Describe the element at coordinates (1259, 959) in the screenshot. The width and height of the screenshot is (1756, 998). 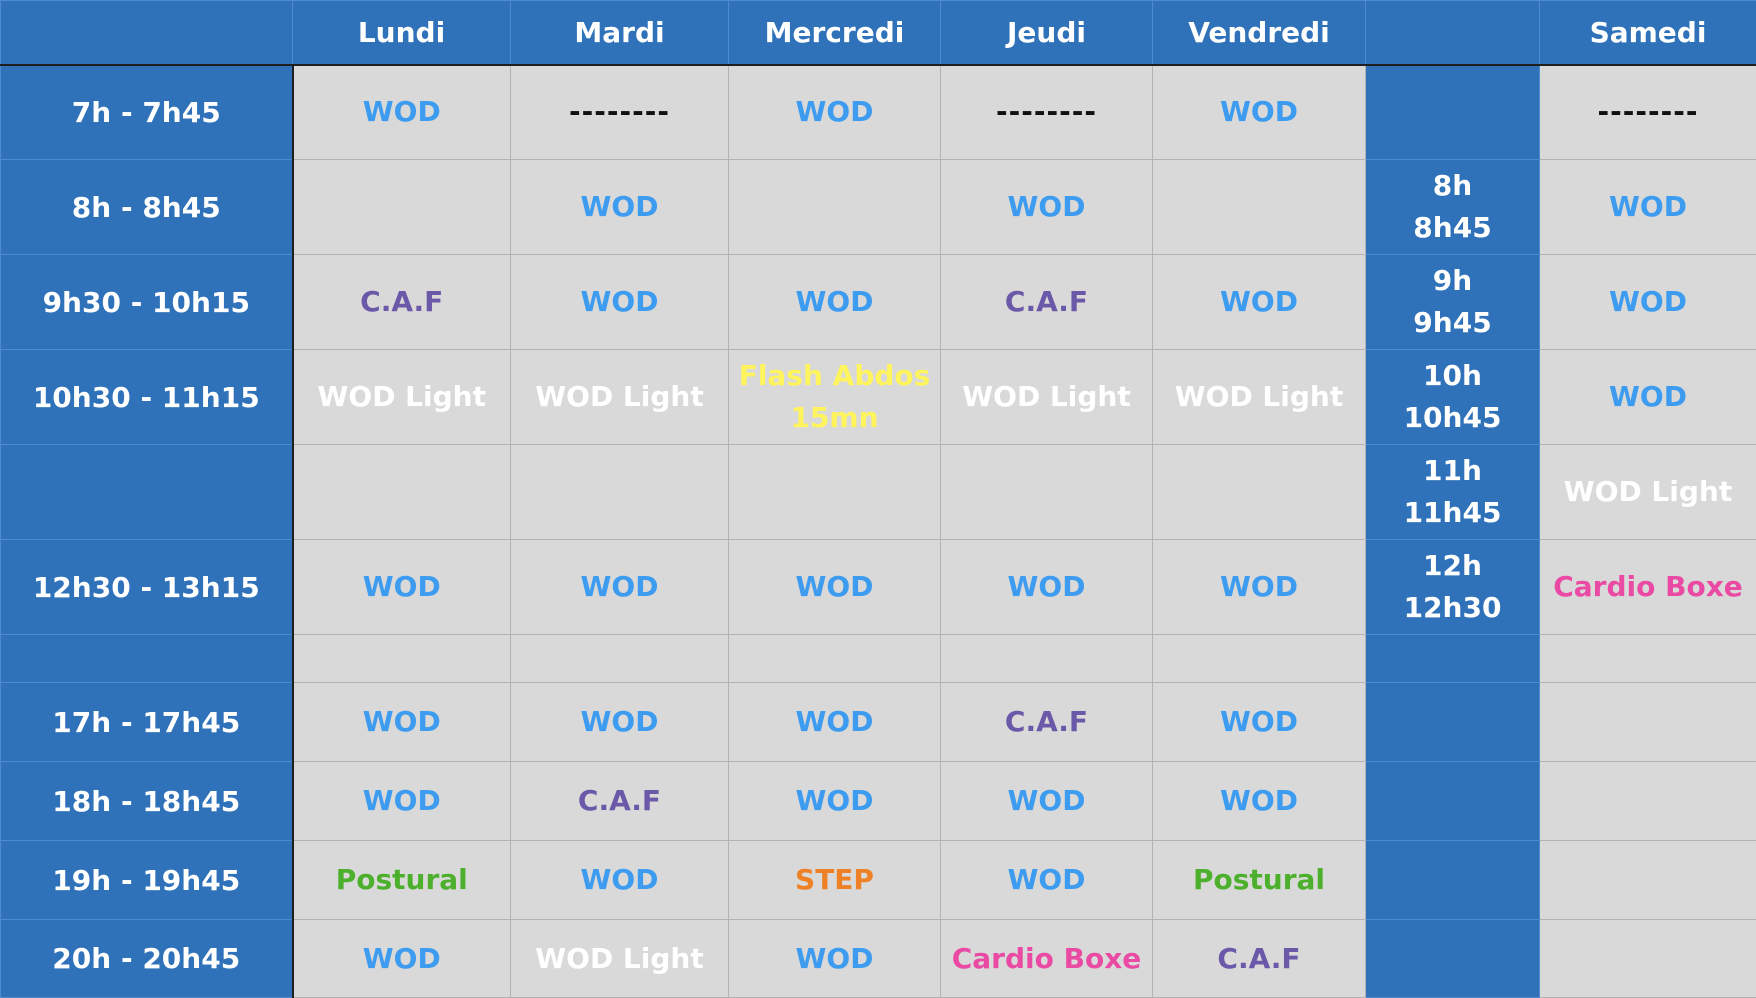
I see `cell-vendredi: C.A.F` at that location.